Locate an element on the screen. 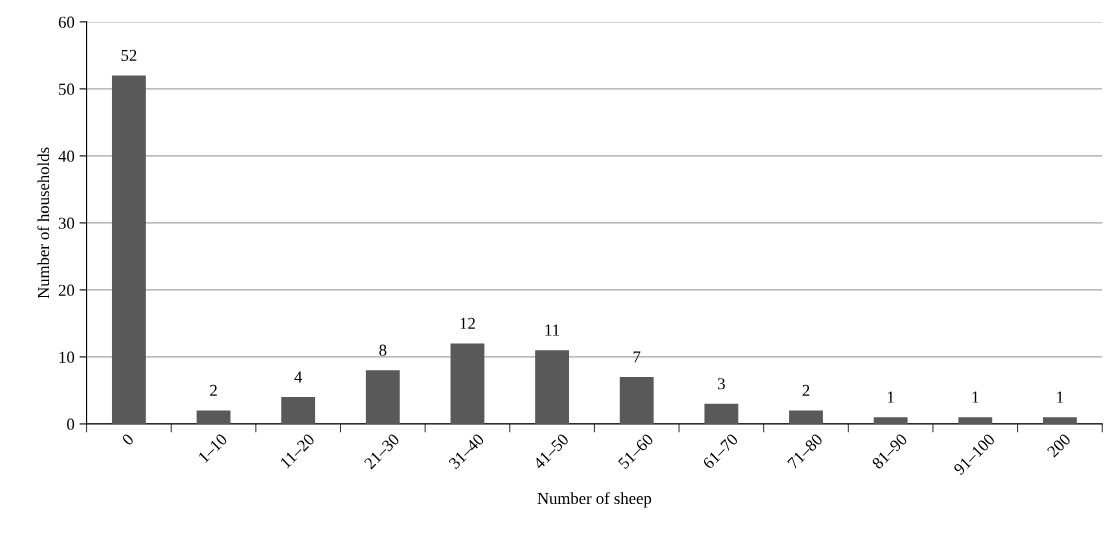  data-label: 7 is located at coordinates (637, 357).